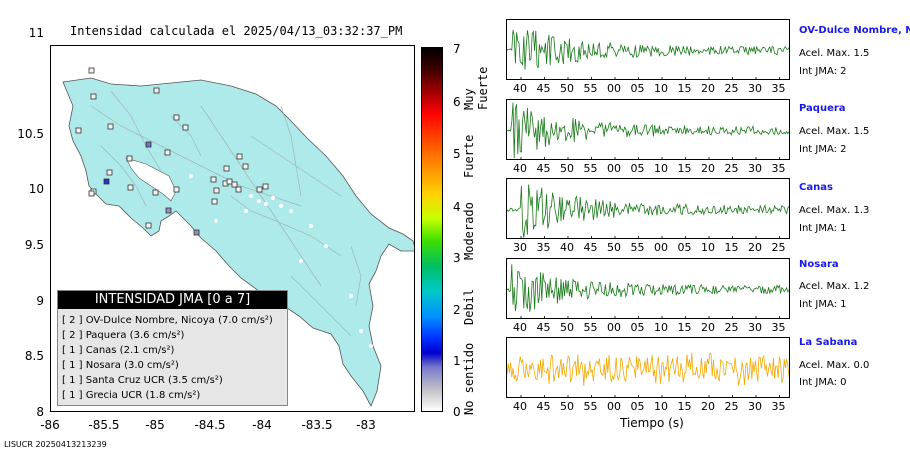 Image resolution: width=910 pixels, height=460 pixels. What do you see at coordinates (120, 365) in the screenshot?
I see `legend-item: [ 1 ] Nosara (3.0 cm/s²)` at bounding box center [120, 365].